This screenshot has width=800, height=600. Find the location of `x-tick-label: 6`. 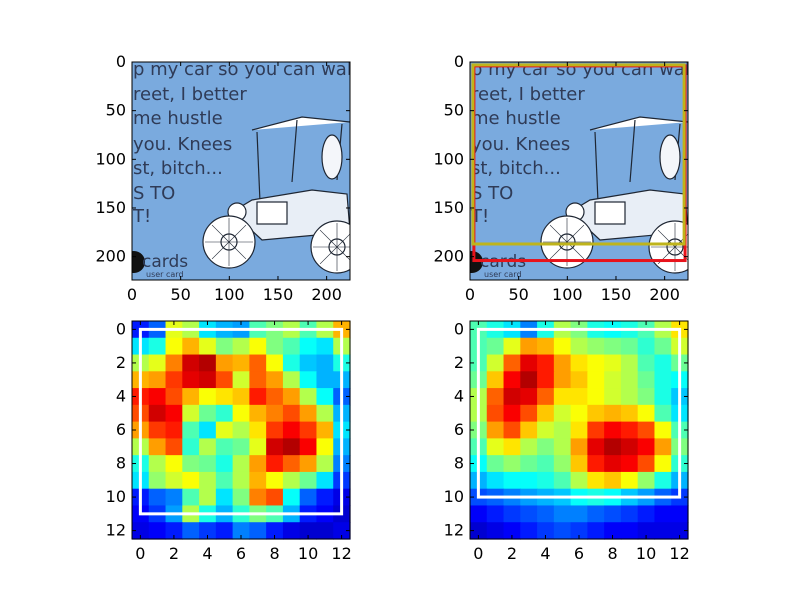

x-tick-label: 6 is located at coordinates (579, 553).